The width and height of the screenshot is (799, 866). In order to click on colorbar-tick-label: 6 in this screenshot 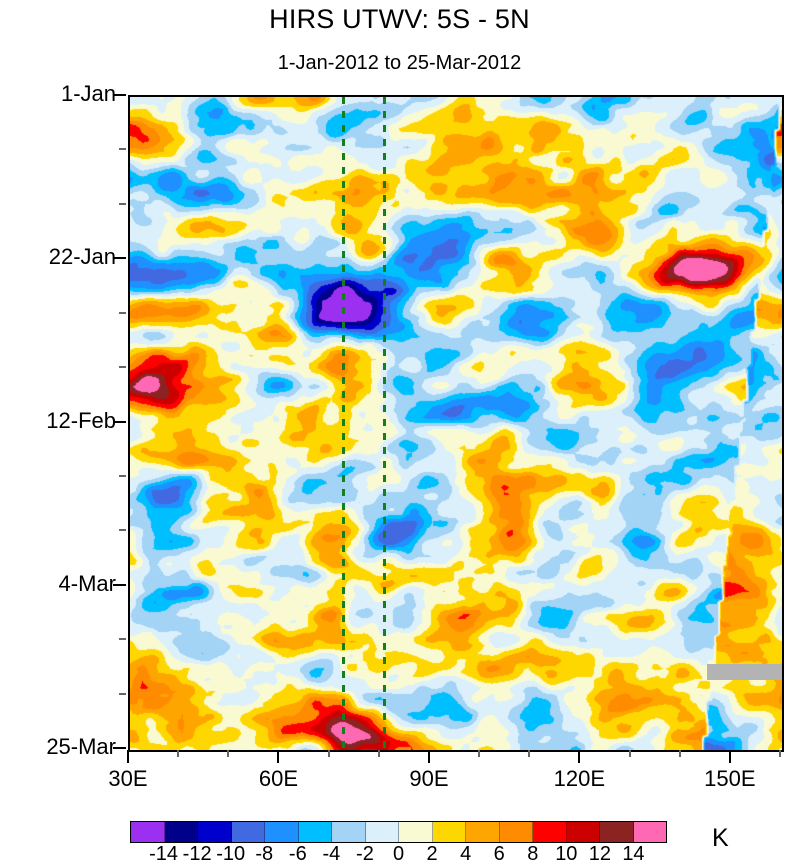, I will do `click(499, 854)`.